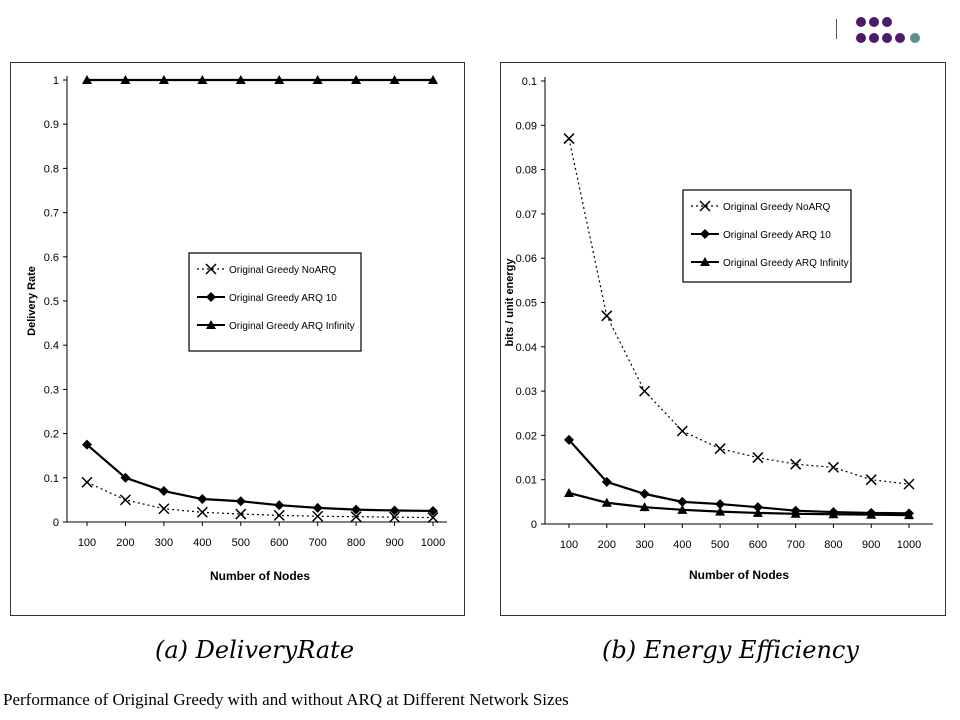 Image resolution: width=960 pixels, height=720 pixels. What do you see at coordinates (51, 125) in the screenshot?
I see `y-tick-label: 0.9` at bounding box center [51, 125].